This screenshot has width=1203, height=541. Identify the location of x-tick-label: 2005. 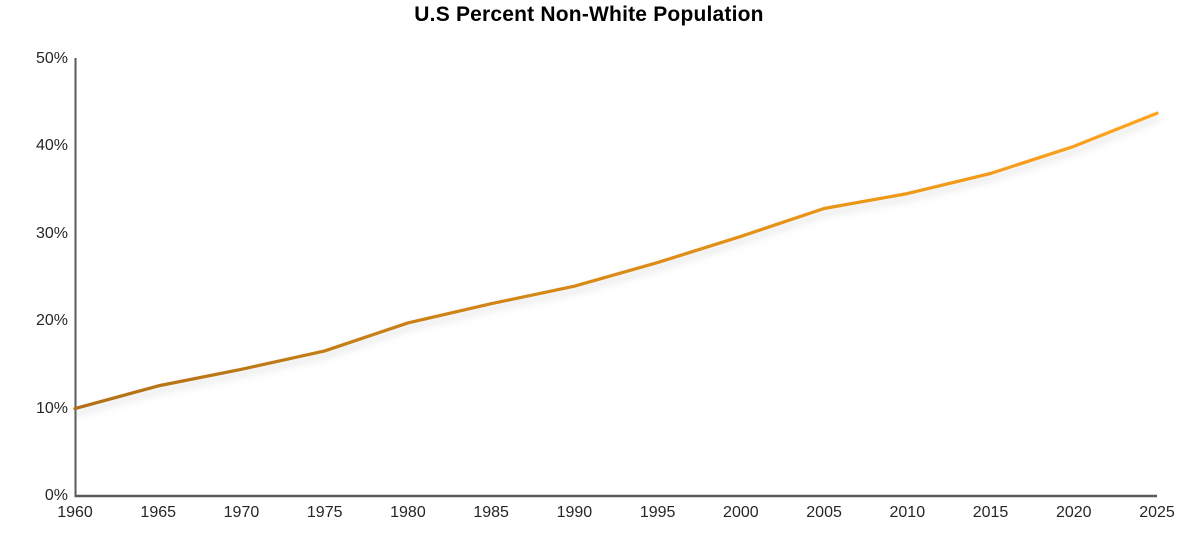
(824, 512).